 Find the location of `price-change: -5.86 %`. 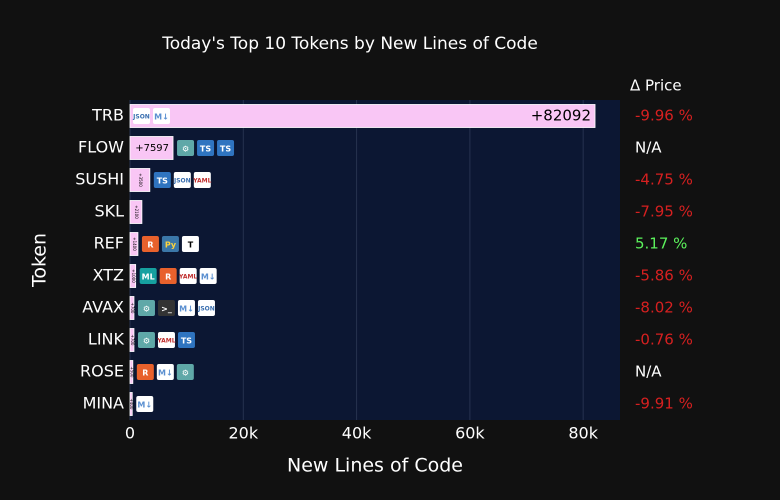

price-change: -5.86 % is located at coordinates (664, 276).